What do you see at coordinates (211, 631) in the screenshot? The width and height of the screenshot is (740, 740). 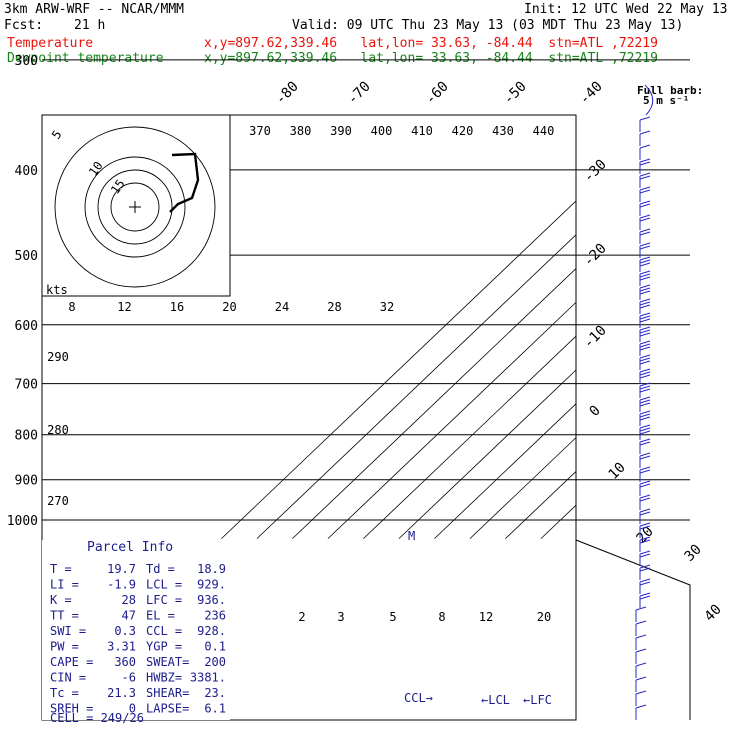 I see `parcel-value: 928.` at bounding box center [211, 631].